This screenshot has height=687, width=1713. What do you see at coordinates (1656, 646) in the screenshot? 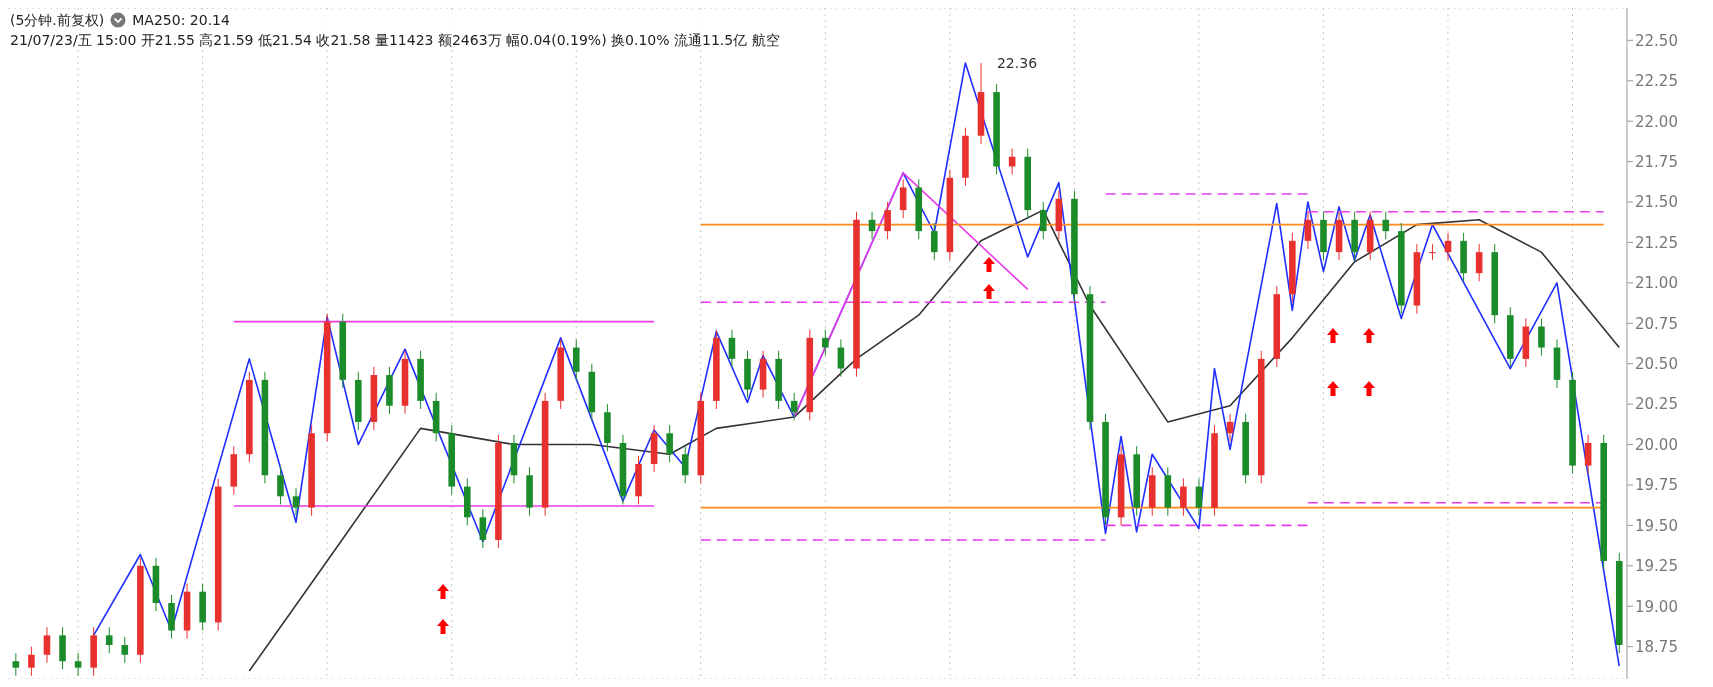
I see `y-tick-label: 18.75` at bounding box center [1656, 646].